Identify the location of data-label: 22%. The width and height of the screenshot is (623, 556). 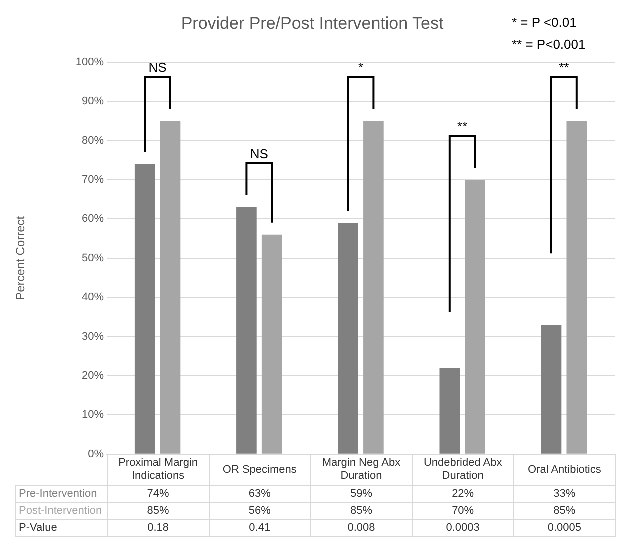
(463, 494).